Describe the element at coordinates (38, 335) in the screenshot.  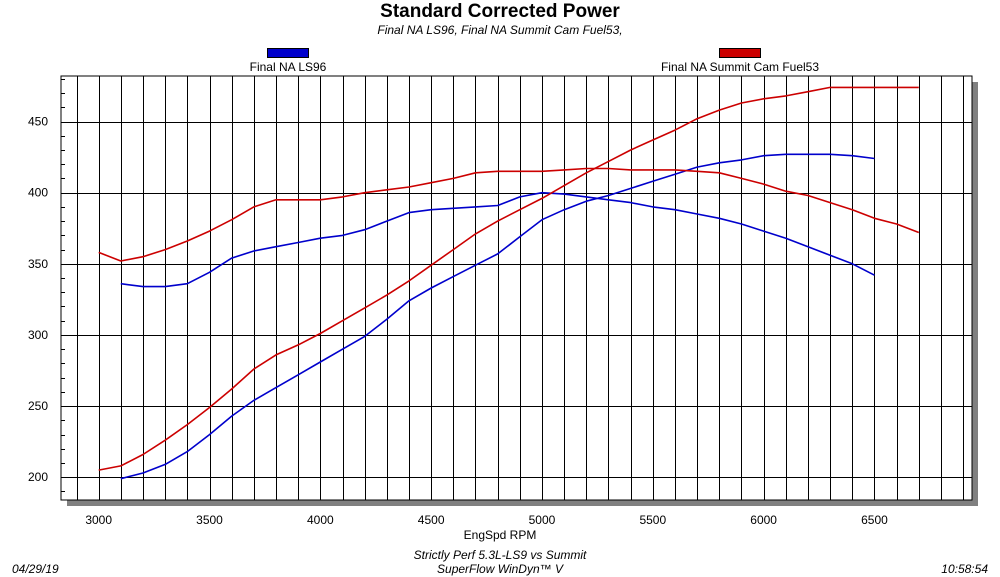
I see `y-tick-label: 300` at that location.